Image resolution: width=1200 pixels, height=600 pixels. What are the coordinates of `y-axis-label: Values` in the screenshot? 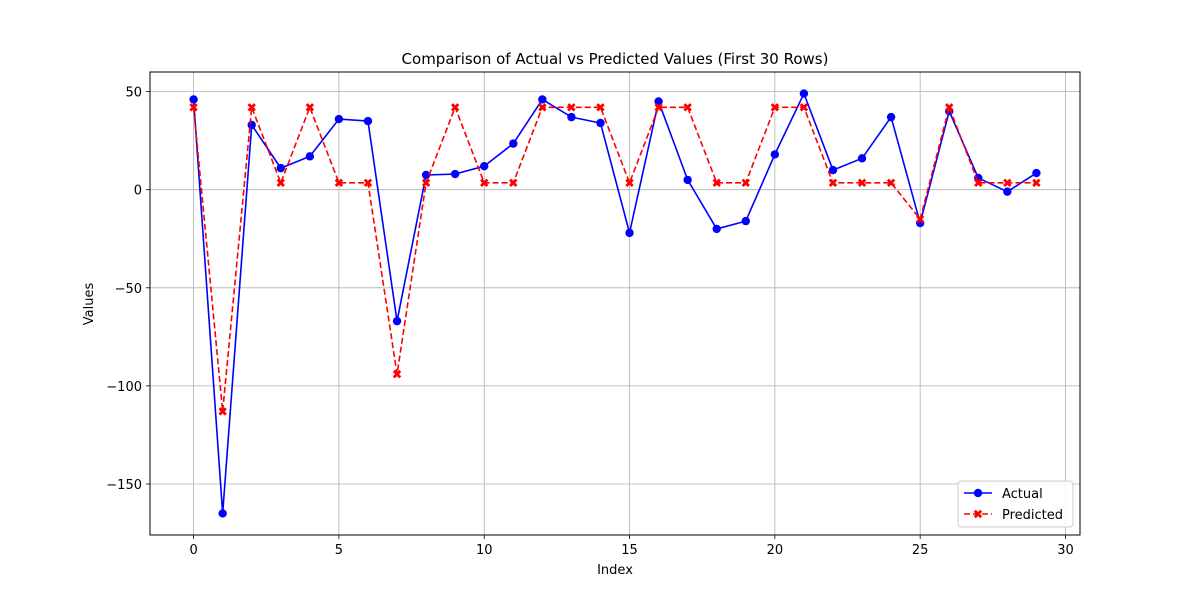 It's located at (89, 304).